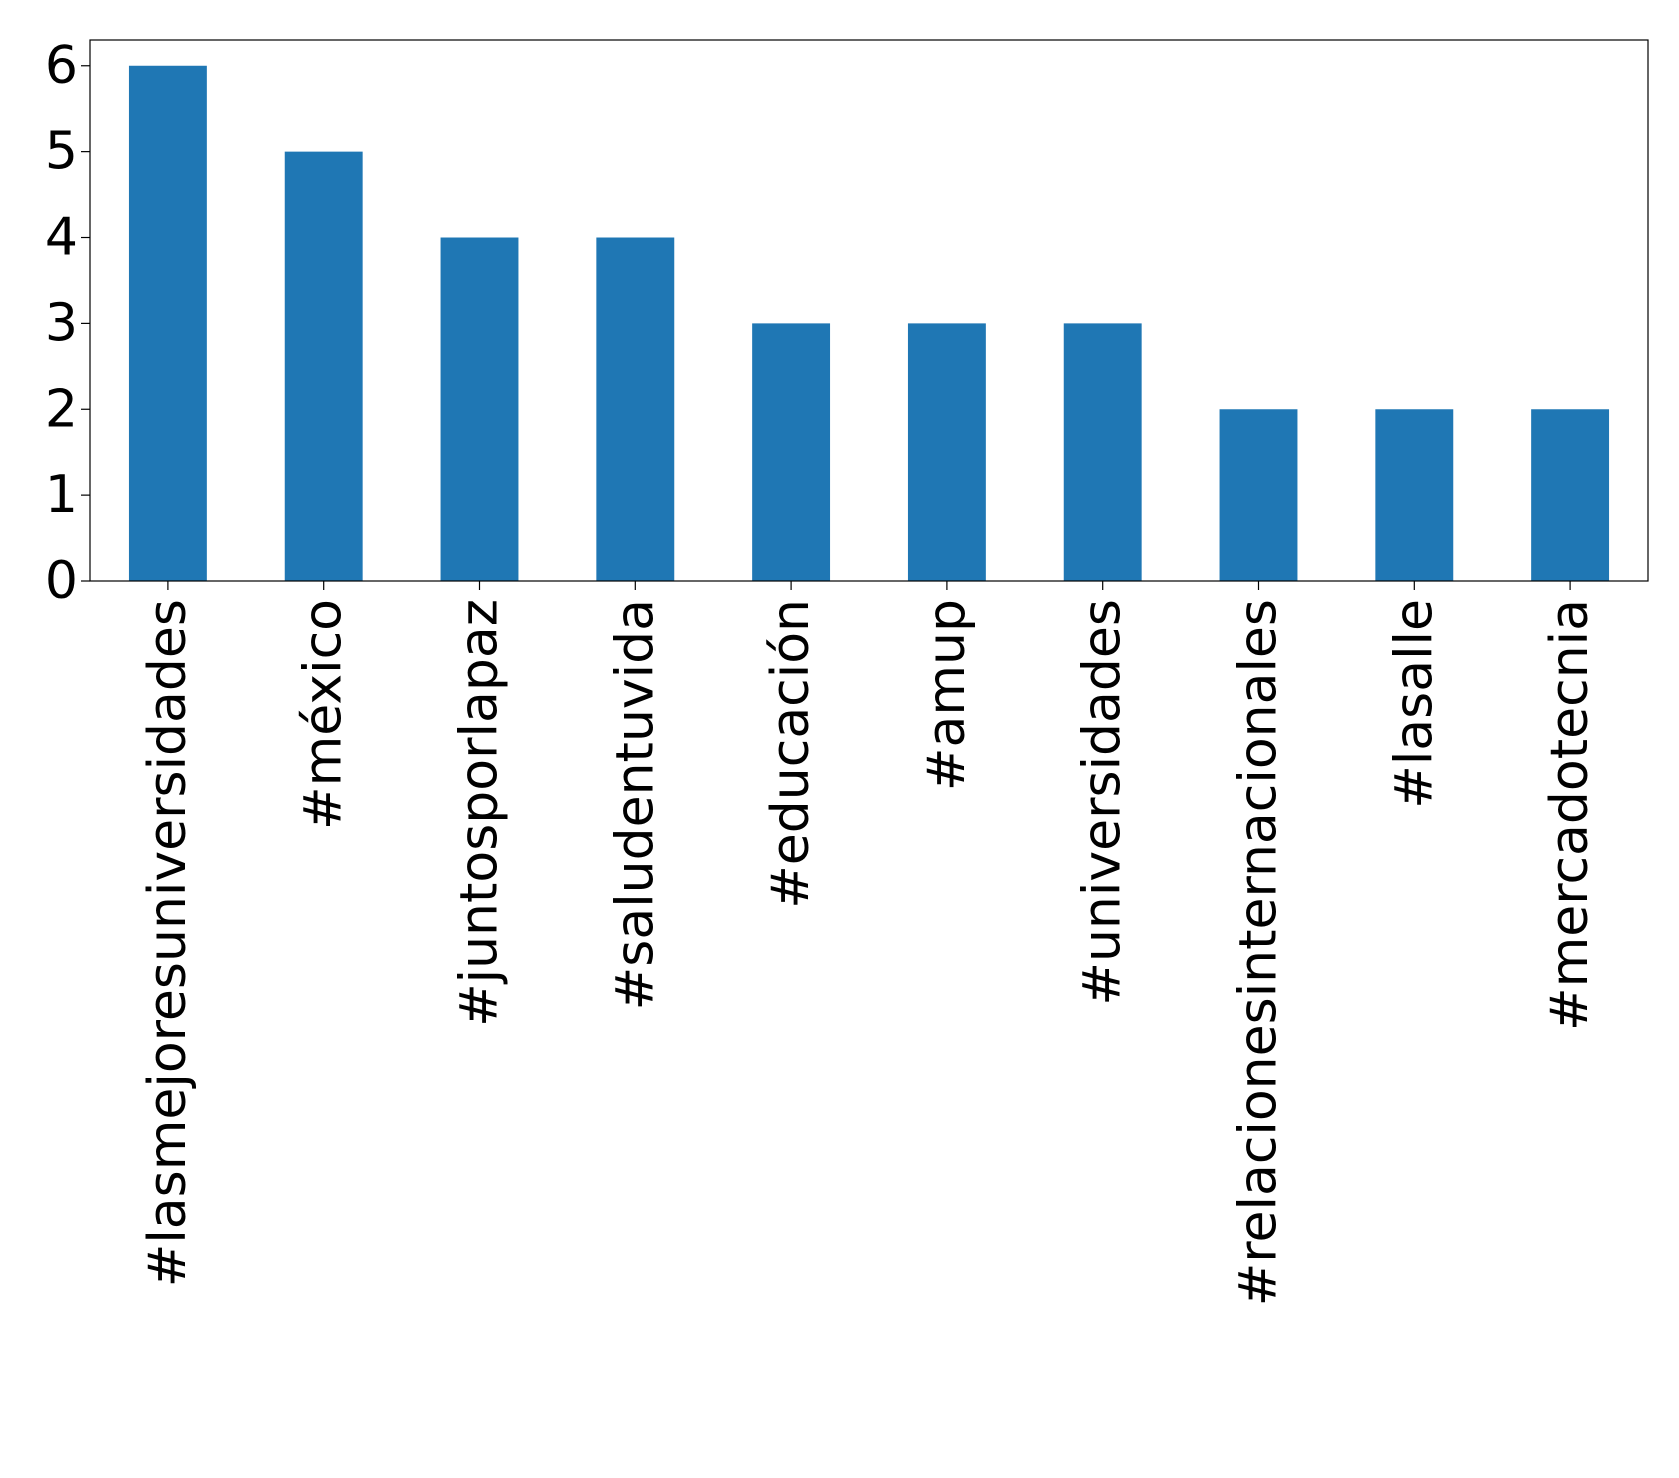  I want to click on x-tick-label: #universidades, so click(1103, 802).